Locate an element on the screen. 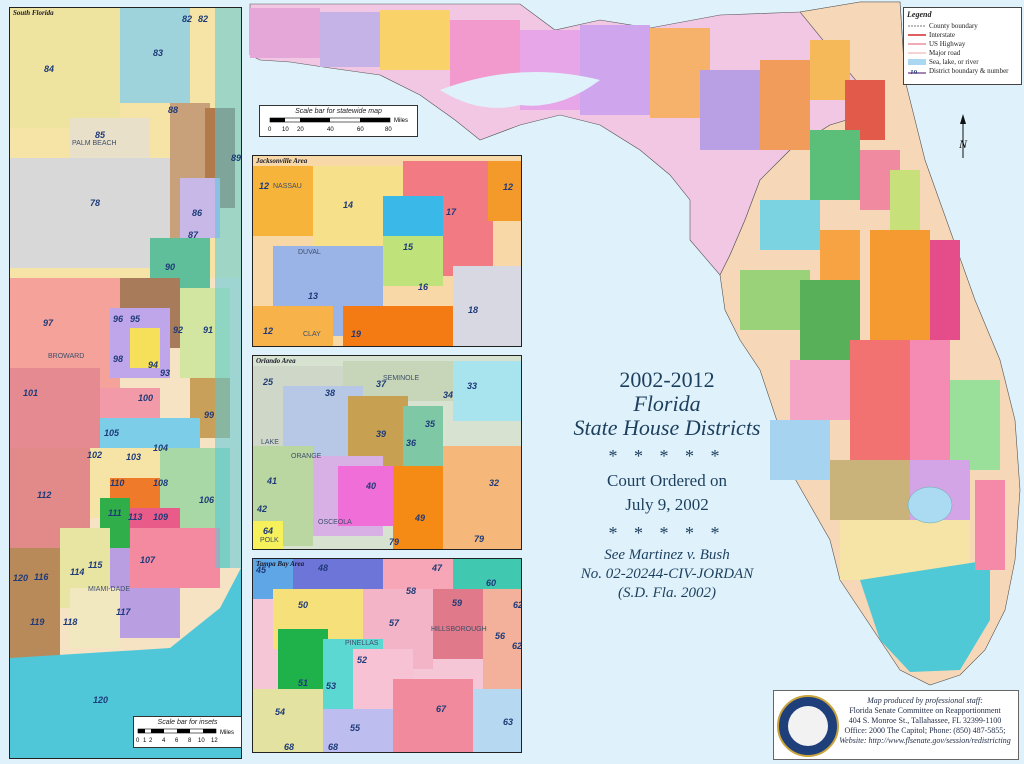  district-label: 109 is located at coordinates (160, 517).